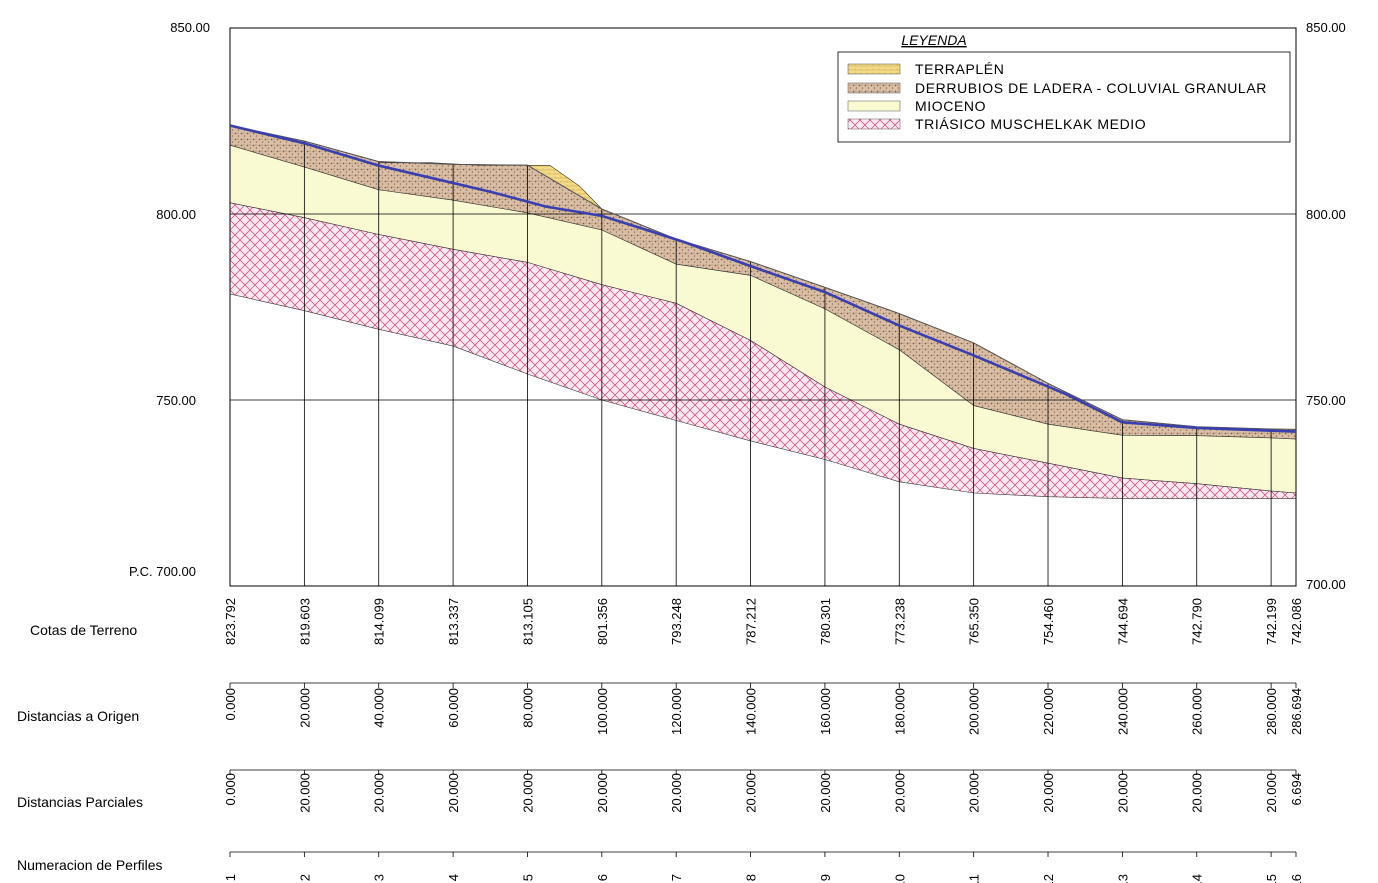 This screenshot has height=883, width=1378. I want to click on y-tick-left-850: 850.00, so click(190, 27).